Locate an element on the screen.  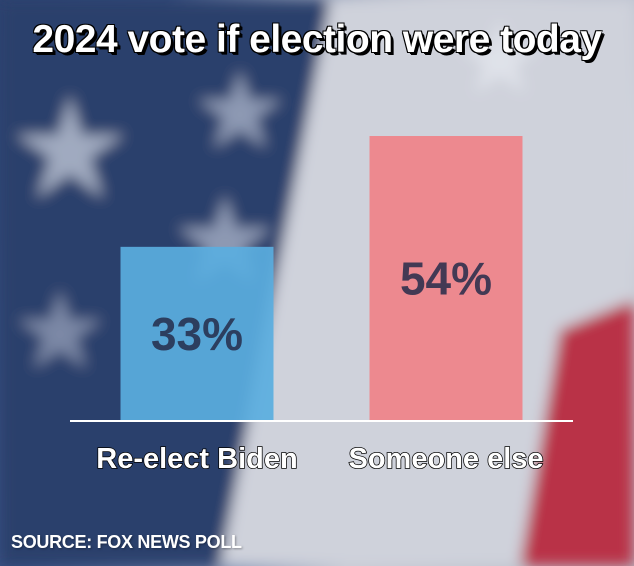
chart-title: 2024 vote if election were today is located at coordinates (317, 39).